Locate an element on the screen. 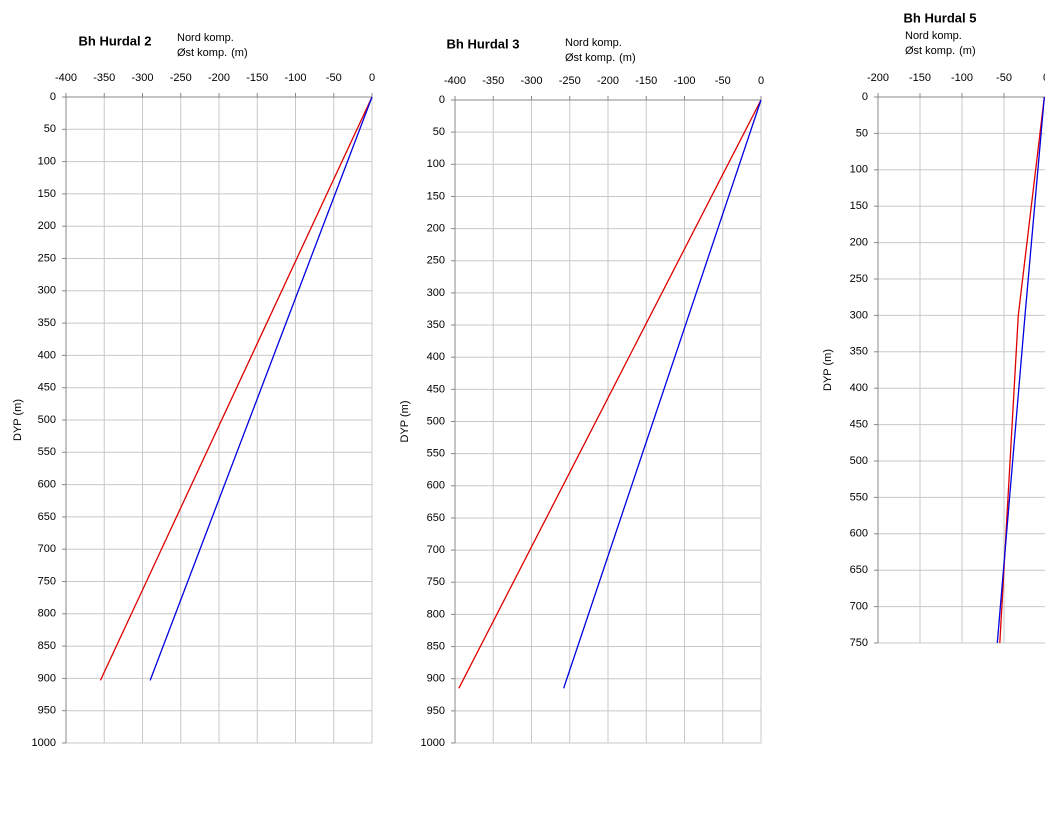 The height and width of the screenshot is (831, 1045). chart-title: Bh Hurdal 5 is located at coordinates (940, 17).